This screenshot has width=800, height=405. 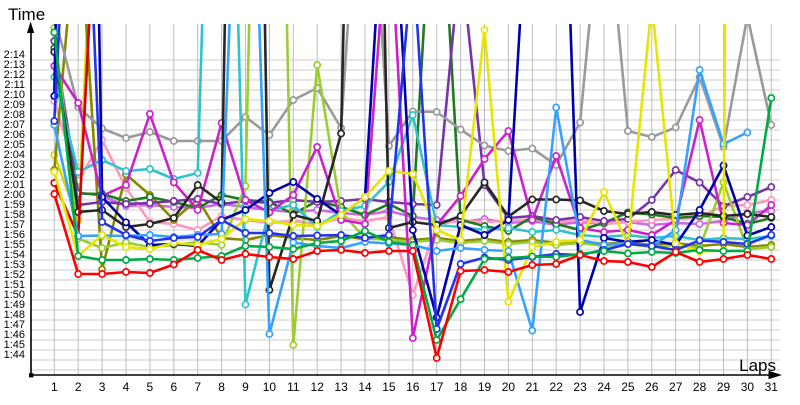 What do you see at coordinates (14, 125) in the screenshot?
I see `svg-text: 2:07` at bounding box center [14, 125].